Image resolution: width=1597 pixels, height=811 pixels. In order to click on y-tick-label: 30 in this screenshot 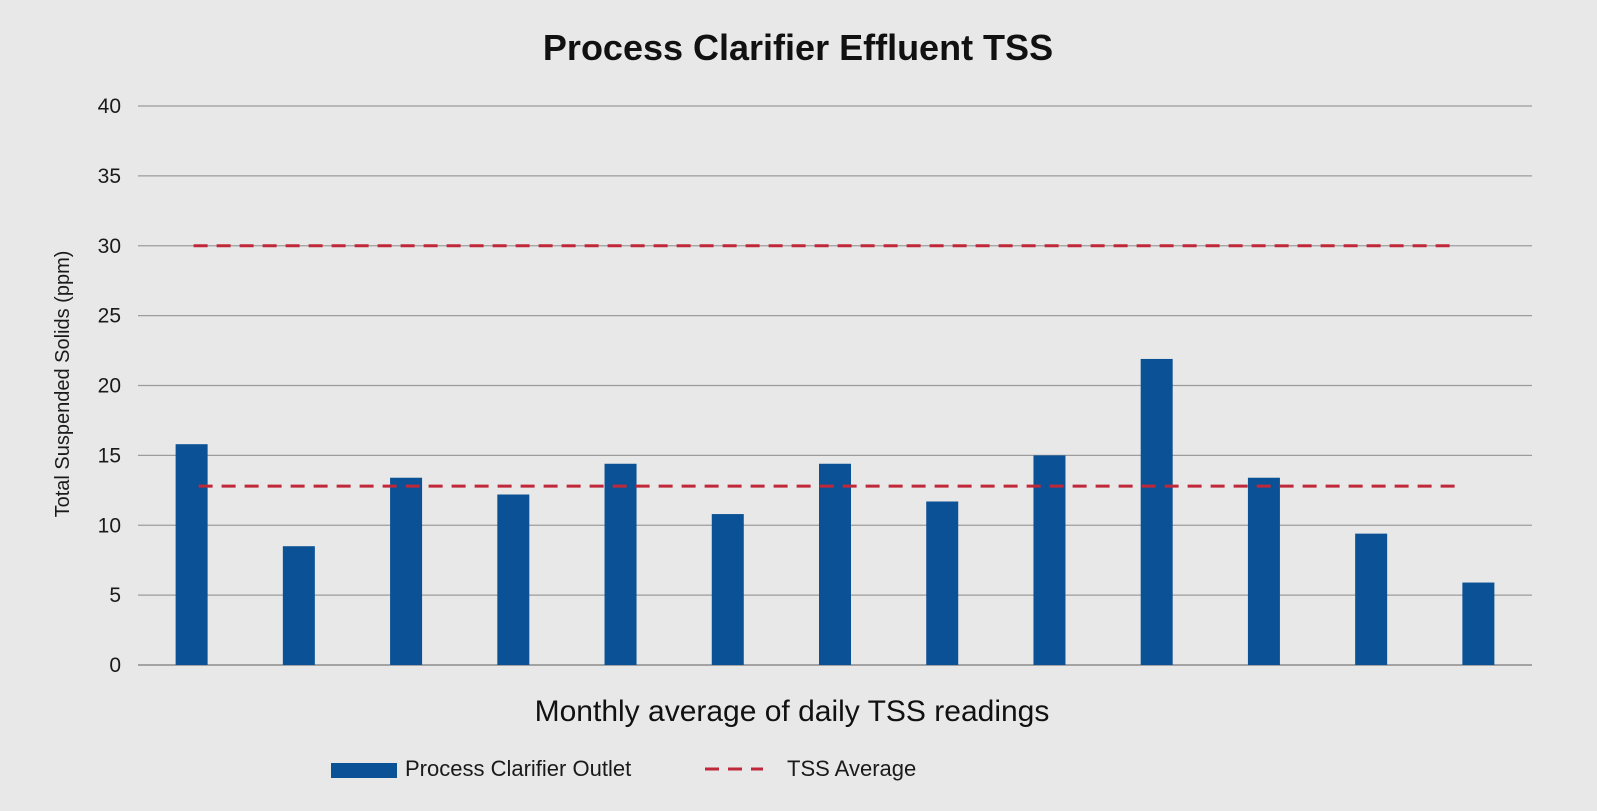, I will do `click(109, 246)`.